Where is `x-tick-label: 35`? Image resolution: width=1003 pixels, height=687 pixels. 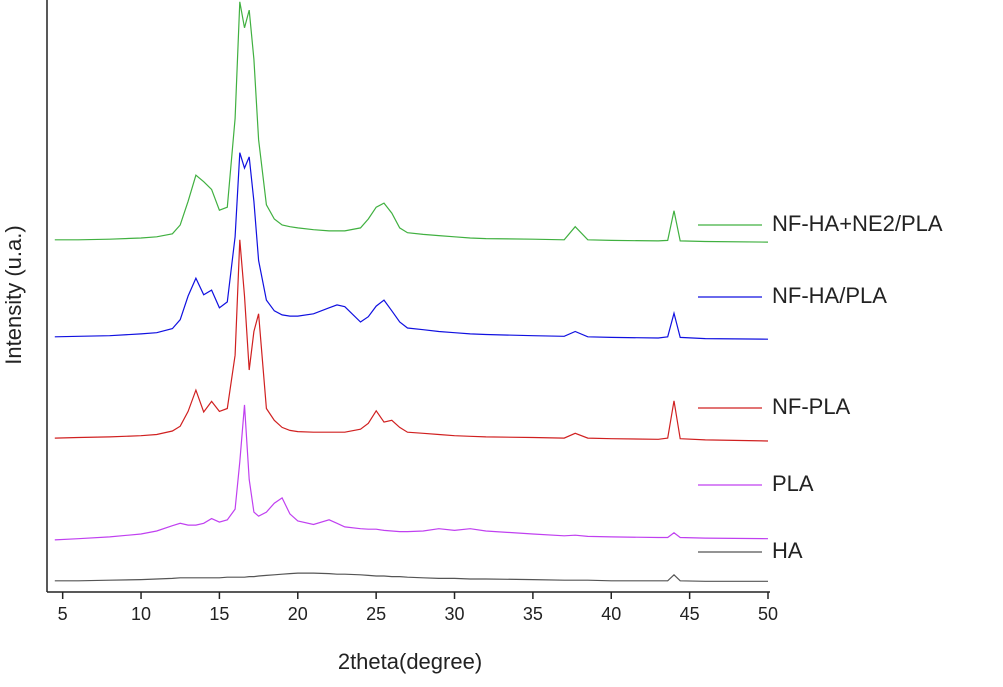
x-tick-label: 35 is located at coordinates (533, 614).